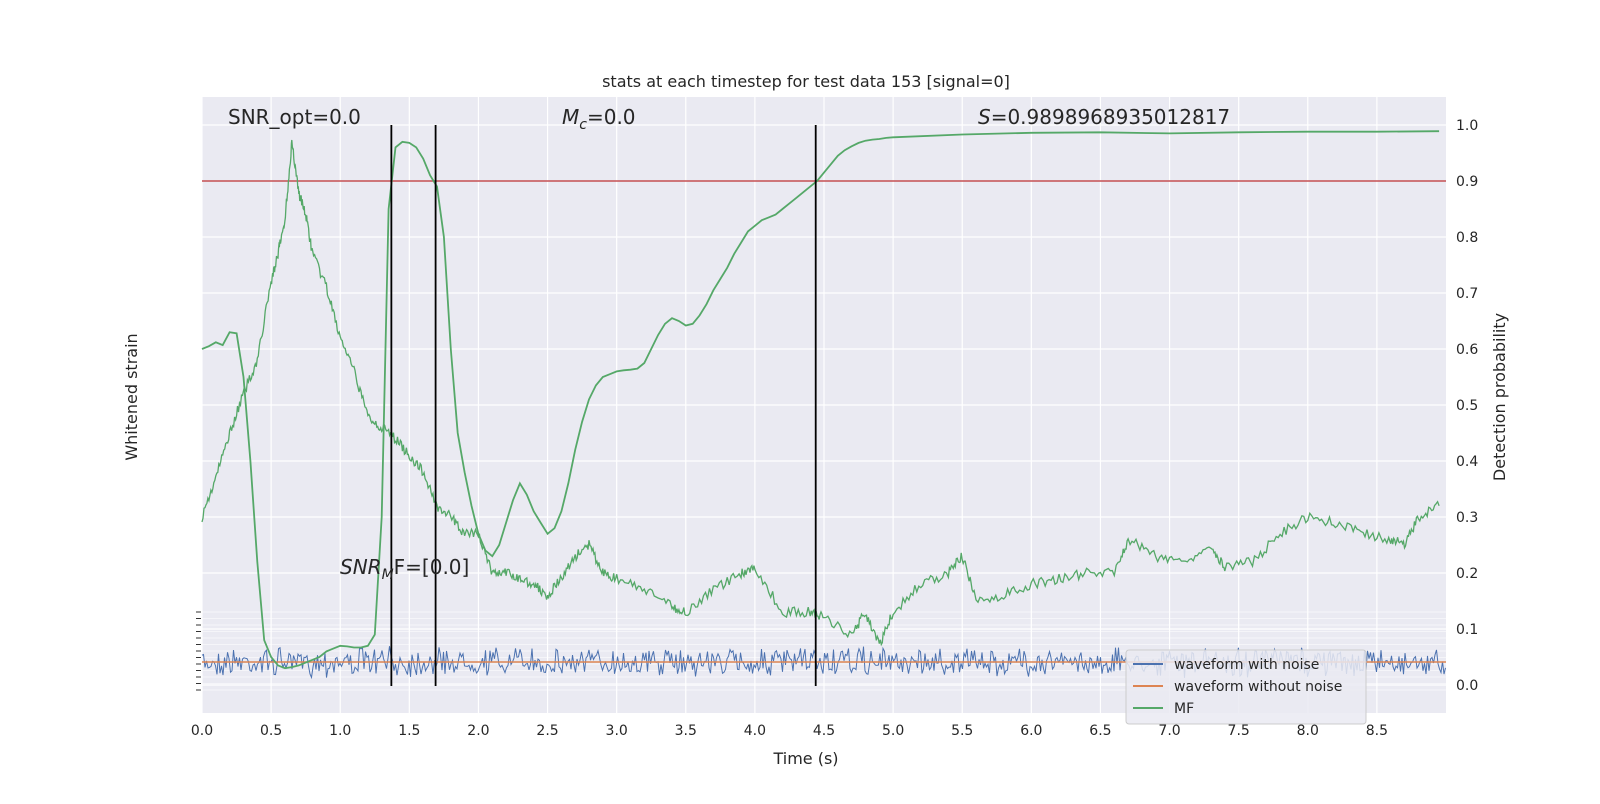  I want to click on y-axis-label-left: Whitened strain, so click(131, 396).